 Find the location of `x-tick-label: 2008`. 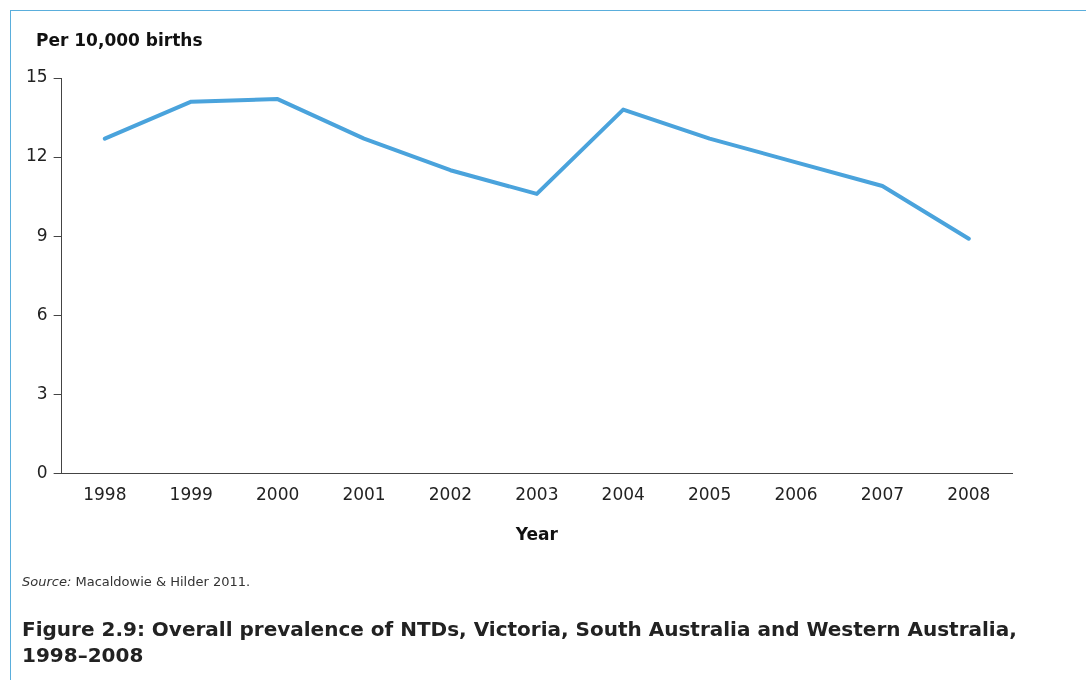

x-tick-label: 2008 is located at coordinates (969, 493).